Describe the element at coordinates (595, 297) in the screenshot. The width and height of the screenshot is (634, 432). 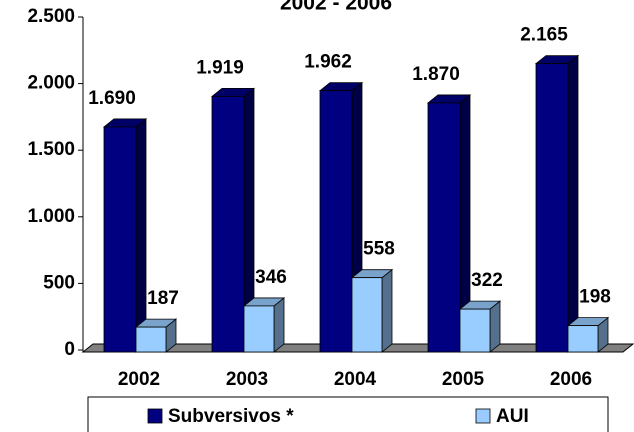
I see `data-label: 198` at that location.